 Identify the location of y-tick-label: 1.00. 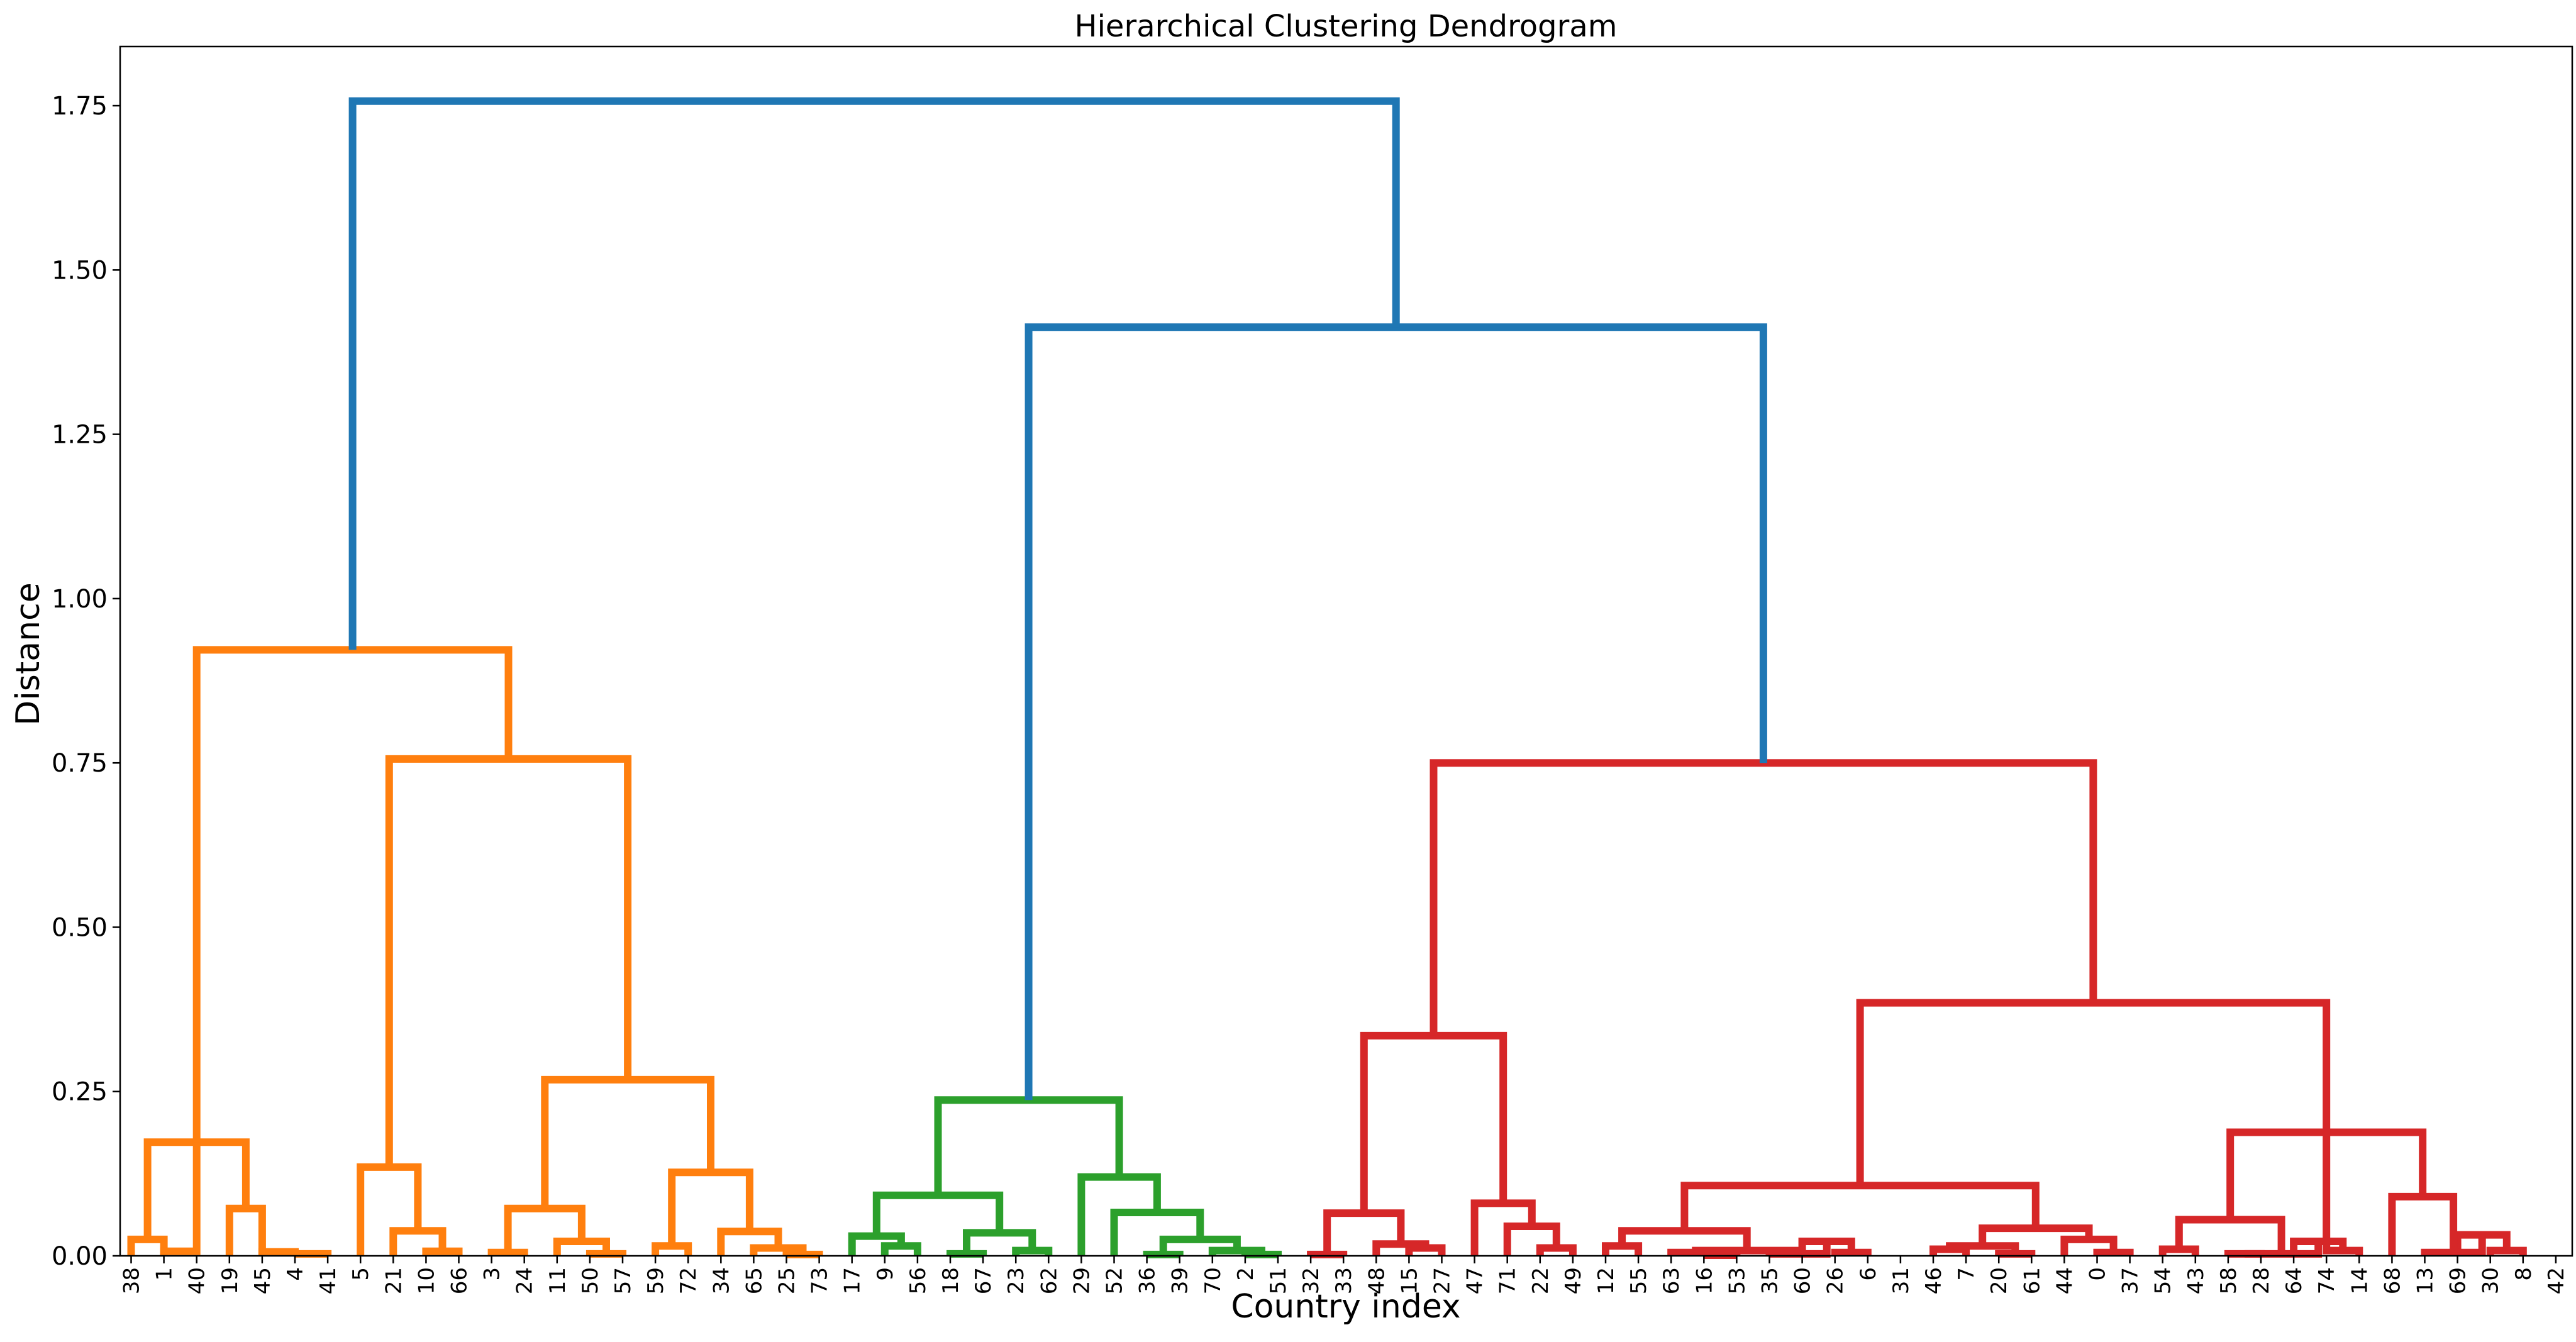
(80, 599).